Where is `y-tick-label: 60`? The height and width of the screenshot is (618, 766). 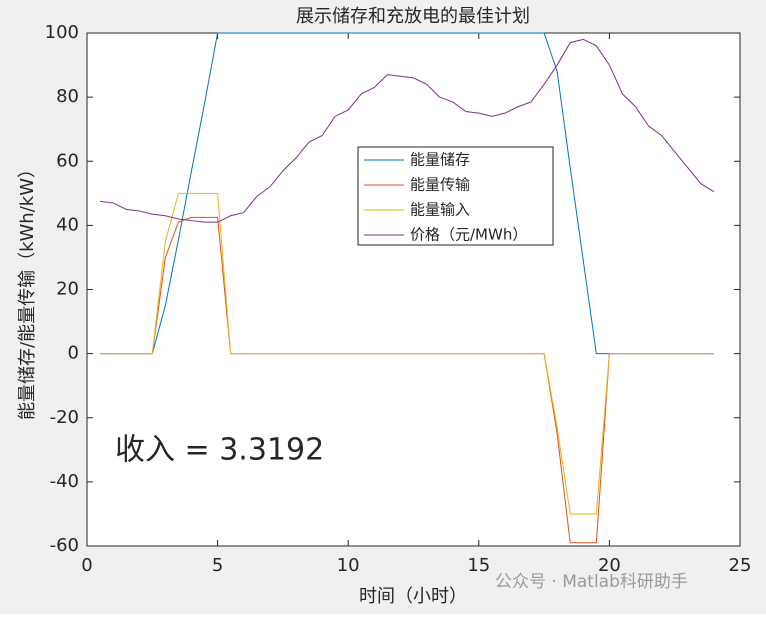 y-tick-label: 60 is located at coordinates (67, 160).